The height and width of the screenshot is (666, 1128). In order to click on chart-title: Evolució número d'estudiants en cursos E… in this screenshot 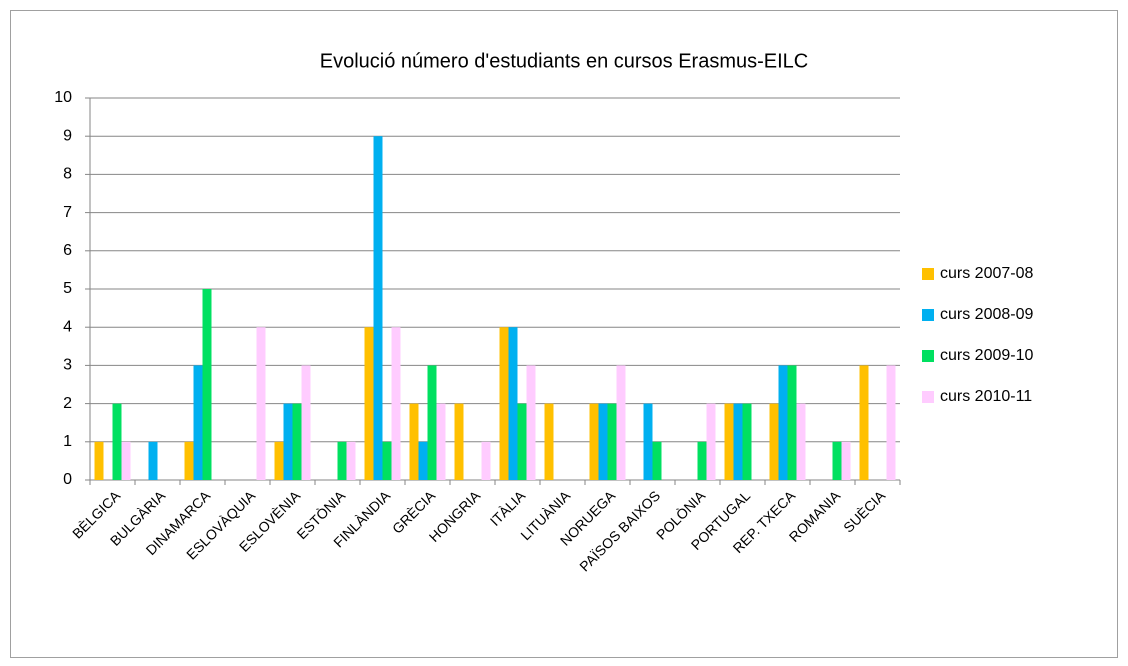, I will do `click(564, 61)`.